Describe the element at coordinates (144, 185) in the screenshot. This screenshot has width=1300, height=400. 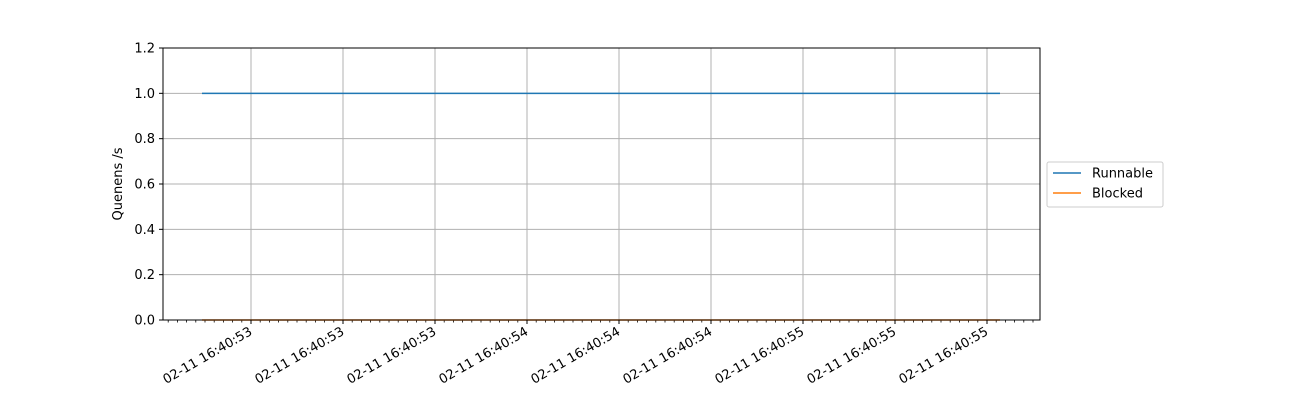
I see `y-tick-label: 0.6` at that location.